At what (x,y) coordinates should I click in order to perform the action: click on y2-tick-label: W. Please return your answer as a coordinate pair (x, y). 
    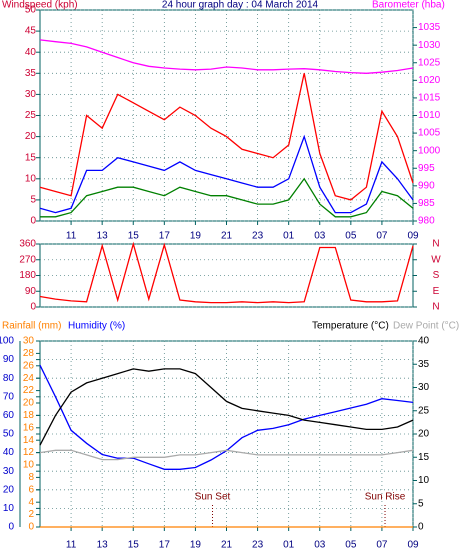
    Looking at the image, I should click on (436, 259).